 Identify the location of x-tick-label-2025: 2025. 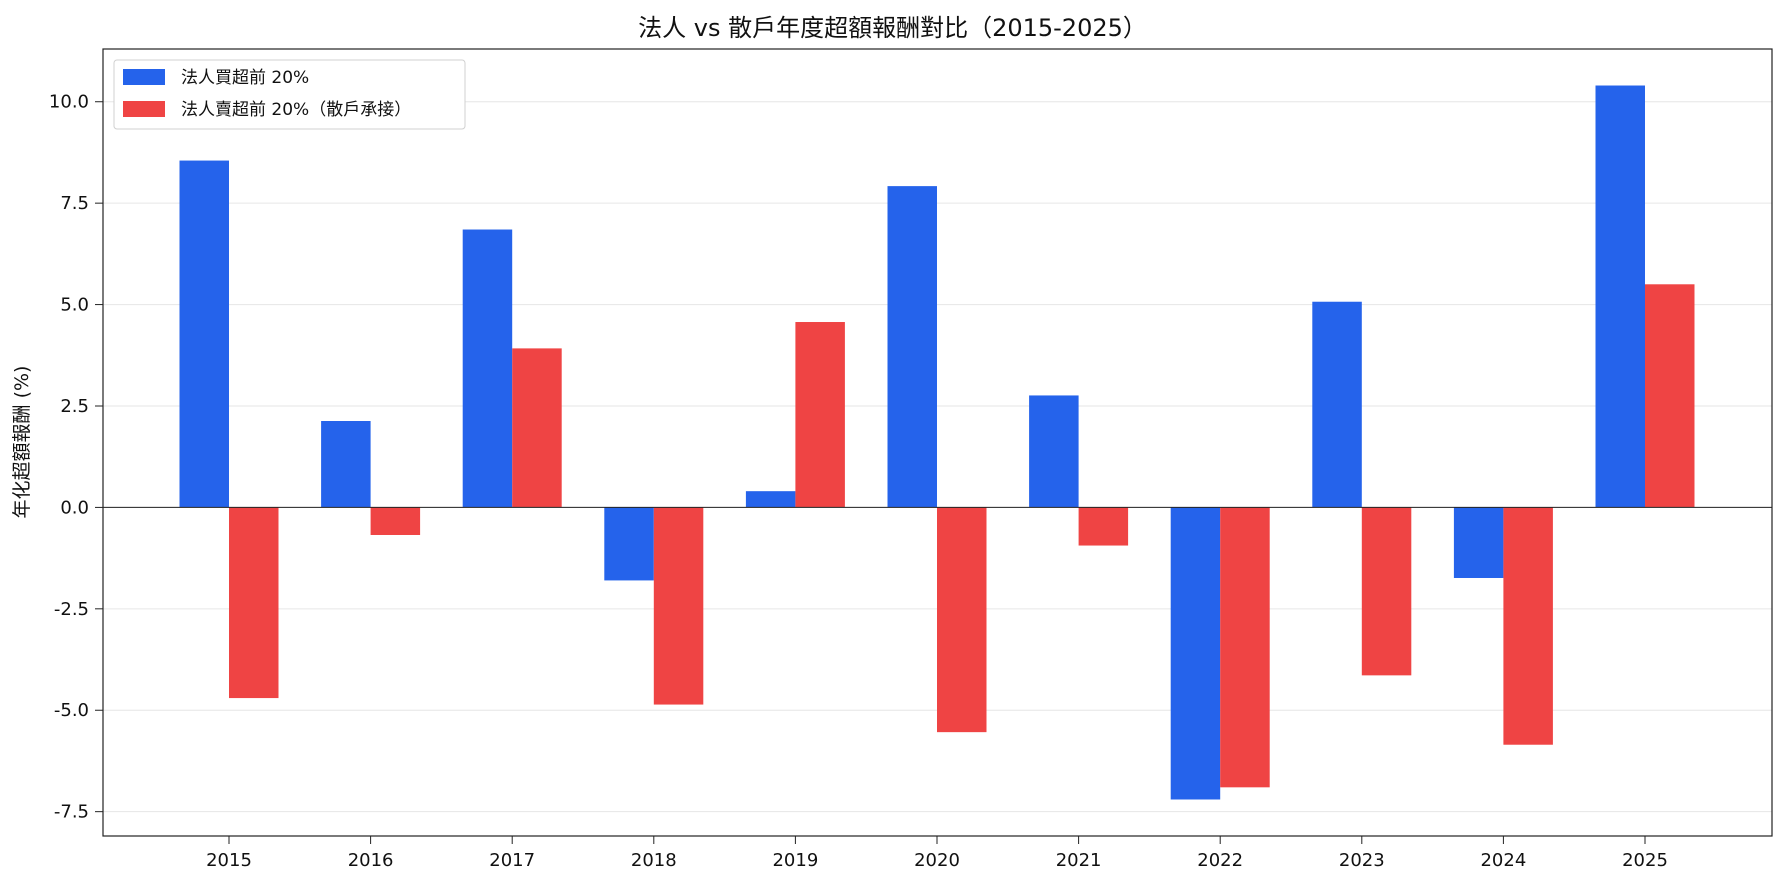
(1645, 860).